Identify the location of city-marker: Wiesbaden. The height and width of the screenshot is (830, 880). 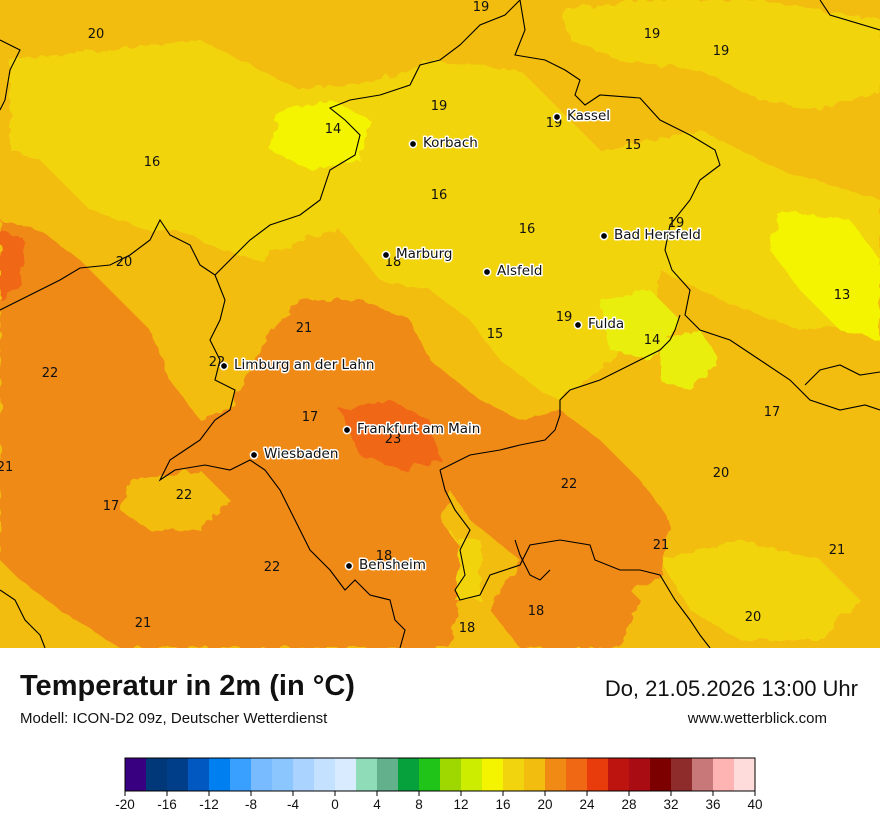
(294, 454).